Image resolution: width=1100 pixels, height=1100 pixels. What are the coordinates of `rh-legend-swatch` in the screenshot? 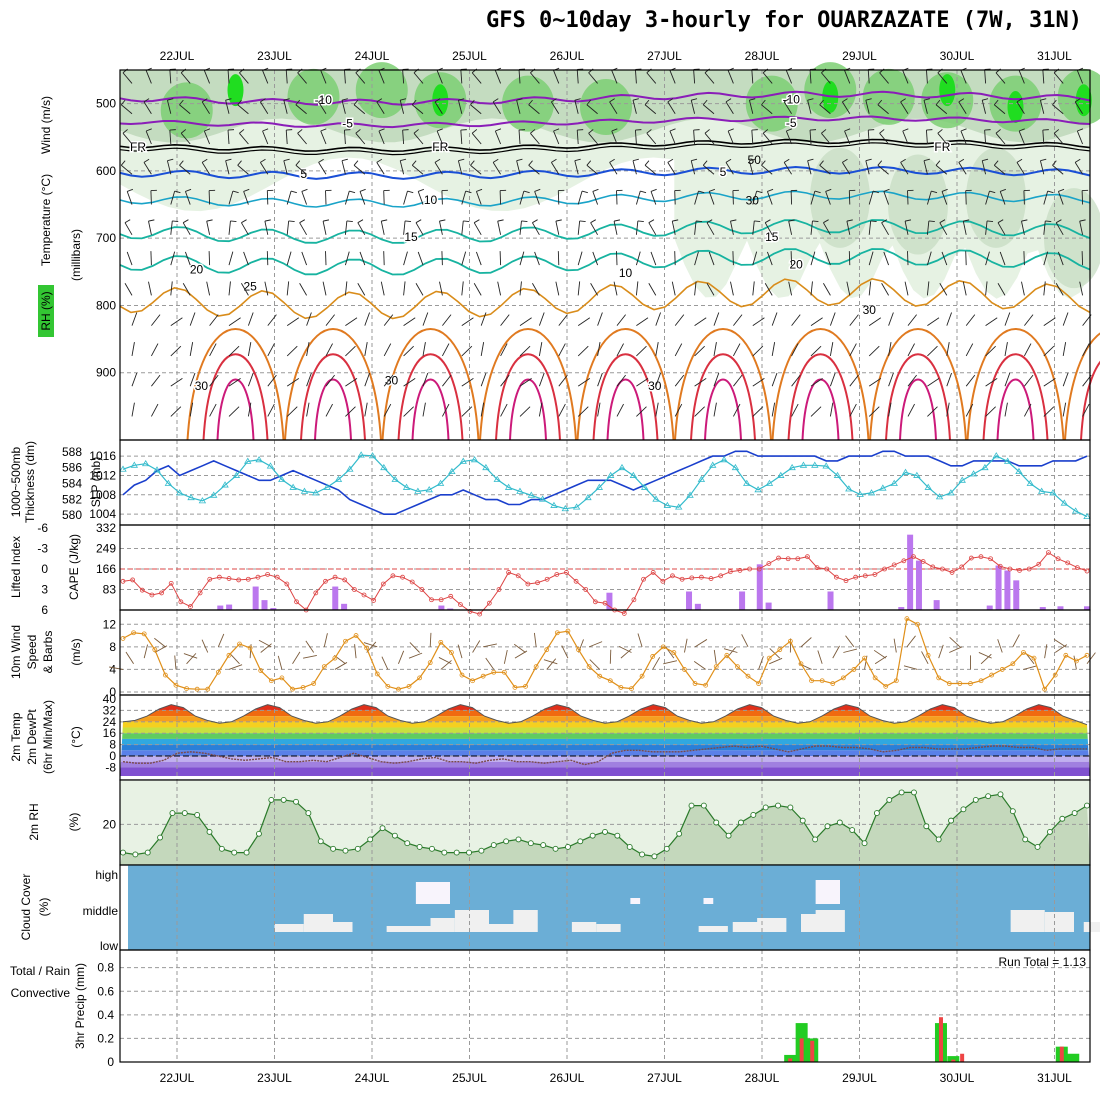 It's located at (46, 311).